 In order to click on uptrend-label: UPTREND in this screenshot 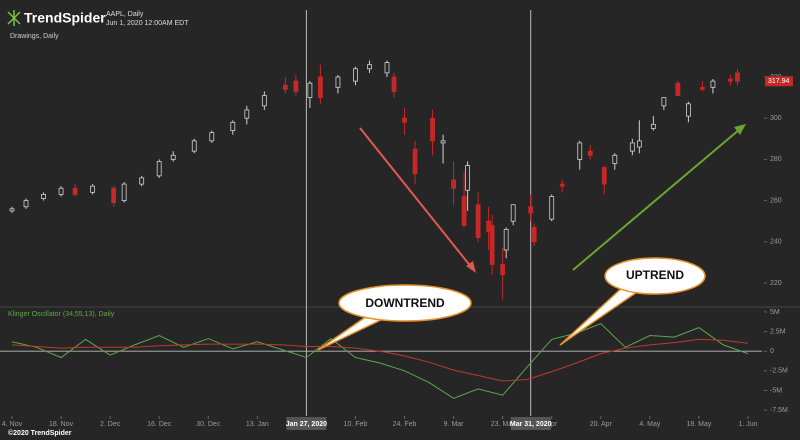, I will do `click(655, 275)`.